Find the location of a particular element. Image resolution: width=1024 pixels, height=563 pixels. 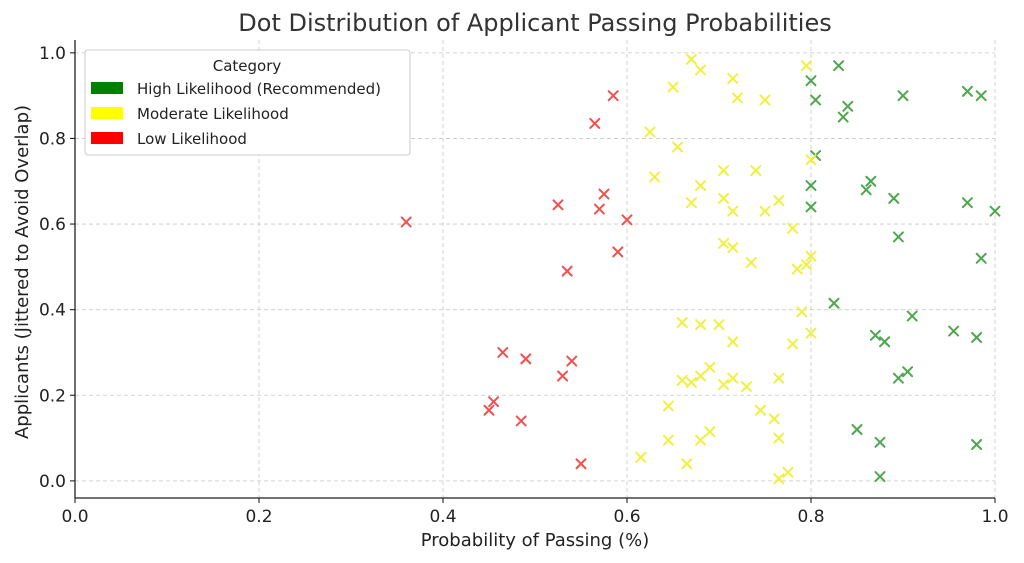

y-axis-label: Applicants (Jittered to Avoid Overlap) is located at coordinates (22, 272).